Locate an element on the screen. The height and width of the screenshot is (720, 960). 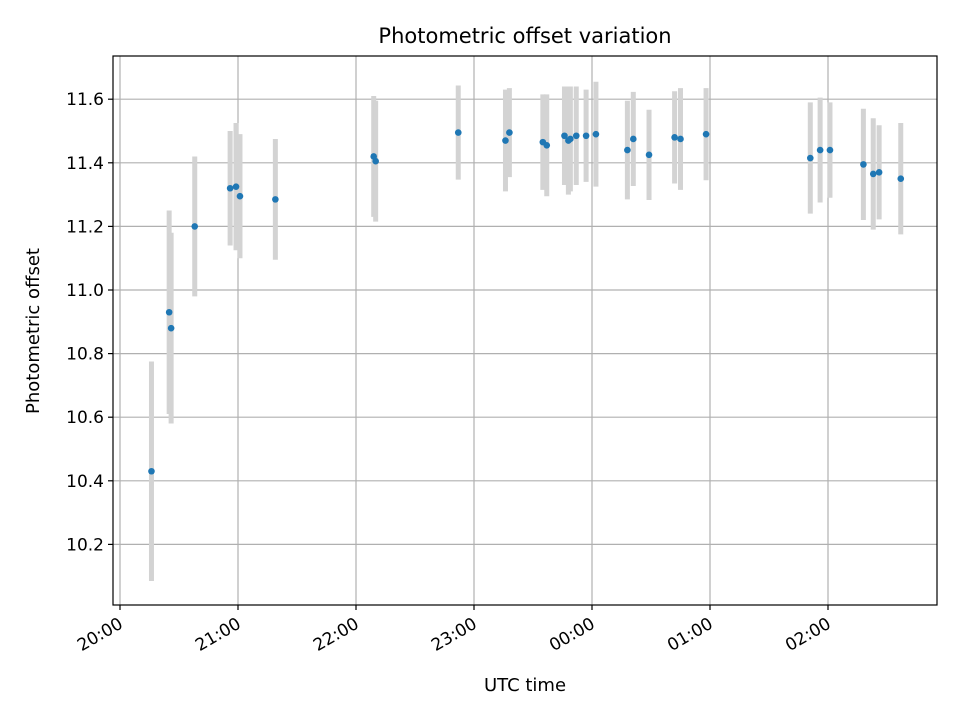
y-tick-label: 11.0 is located at coordinates (85, 291).